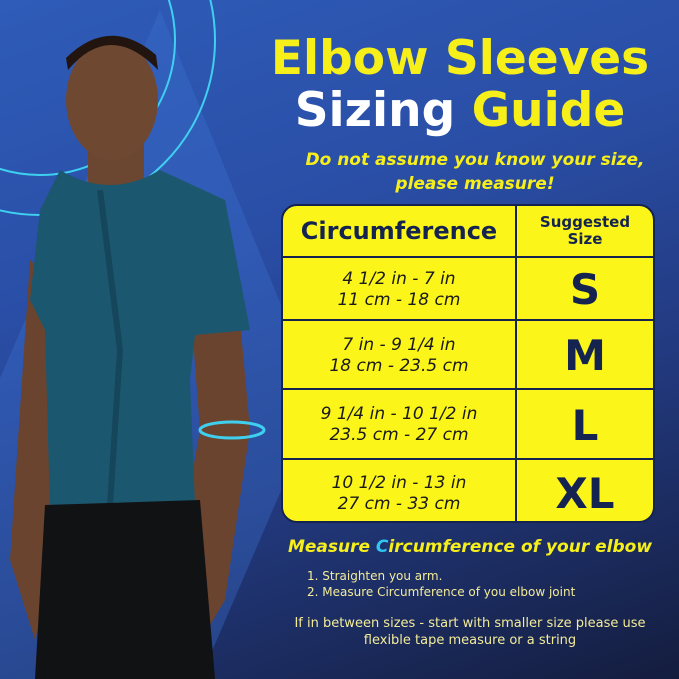 The height and width of the screenshot is (679, 679). Describe the element at coordinates (520, 547) in the screenshot. I see `measure-b: ircumference of your elbow` at that location.